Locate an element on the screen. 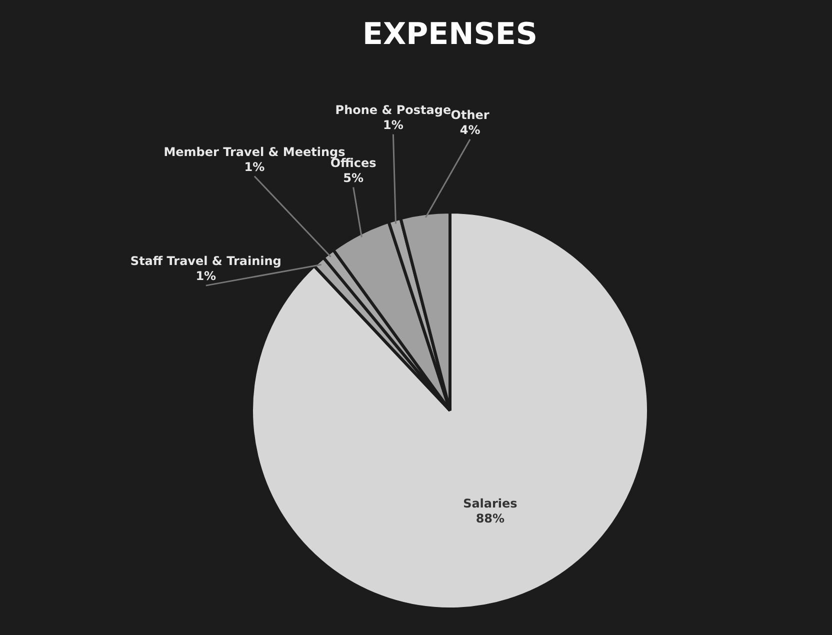  data-label: 88% is located at coordinates (490, 519).